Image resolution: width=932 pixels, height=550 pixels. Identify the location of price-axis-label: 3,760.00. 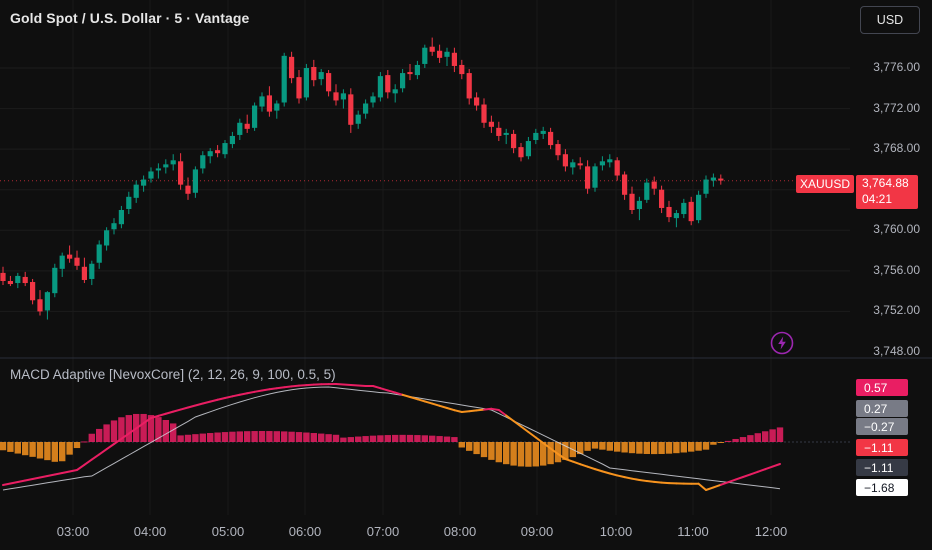
(896, 229).